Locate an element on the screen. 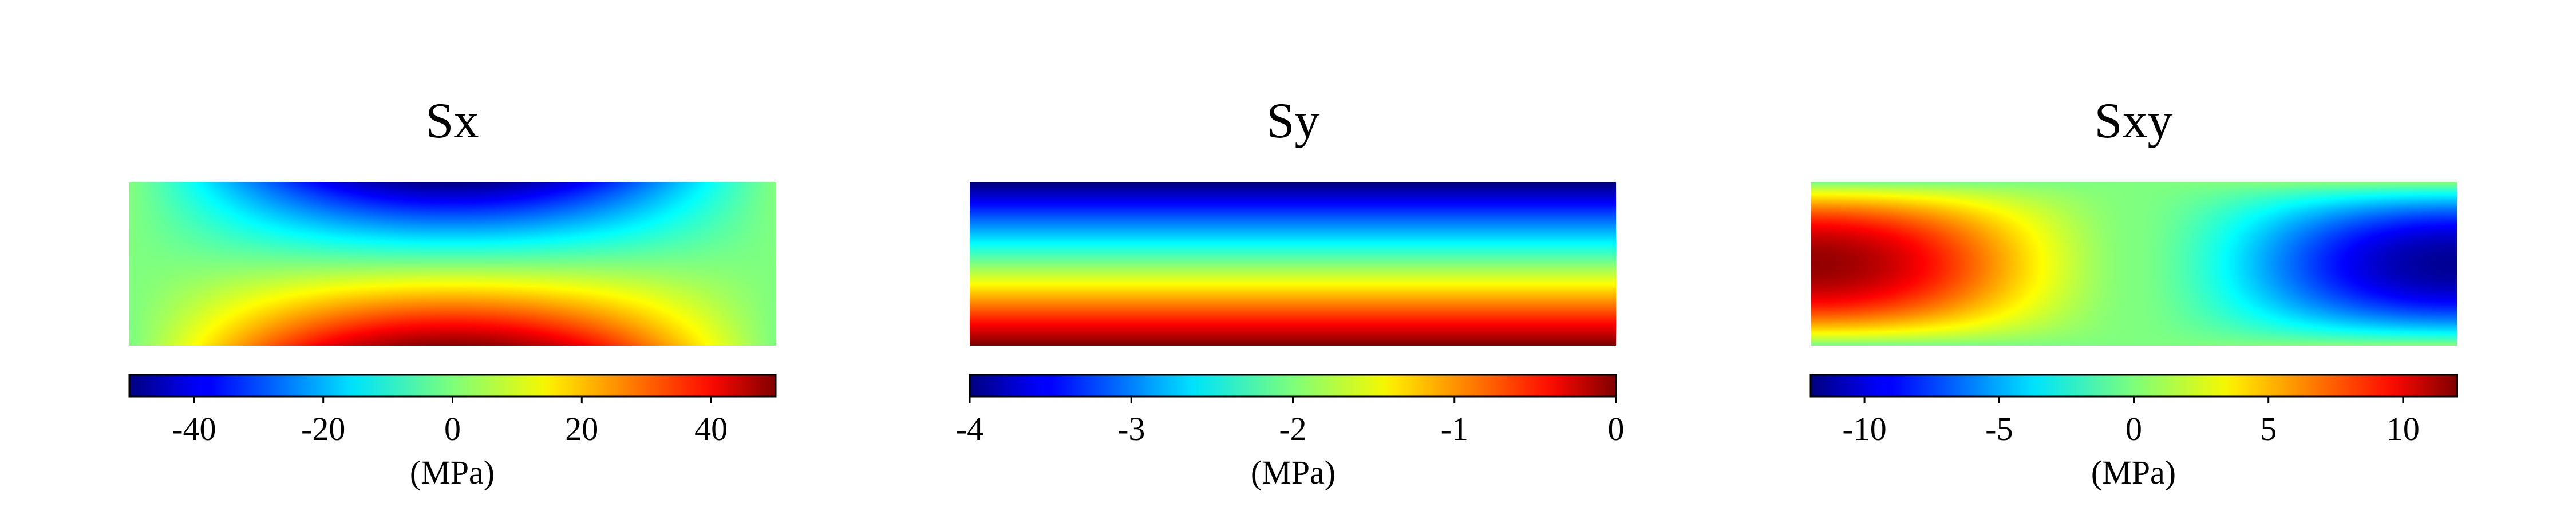 The image size is (2576, 515). colorbar-ticks: -4 -3 -2 -1 0 is located at coordinates (1290, 422).